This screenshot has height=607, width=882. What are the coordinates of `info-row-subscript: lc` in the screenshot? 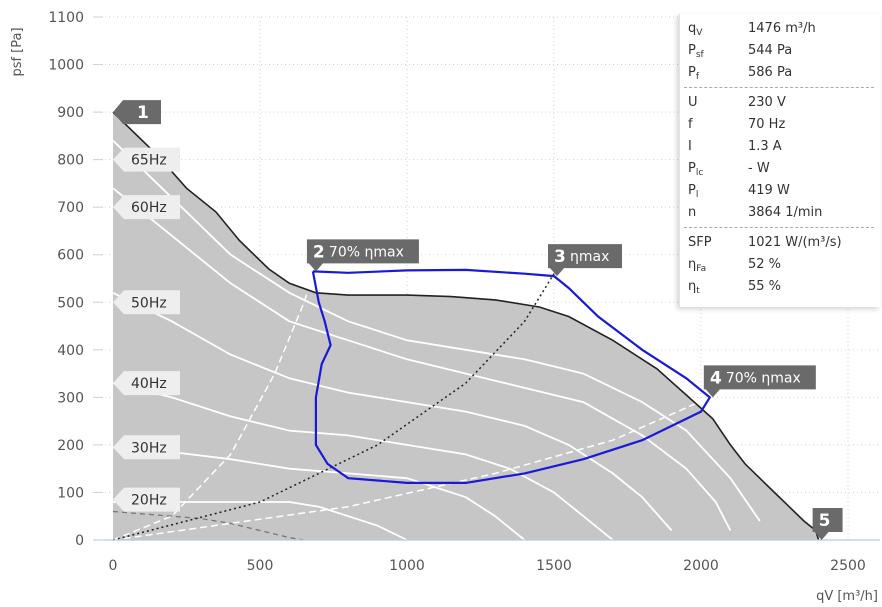 It's located at (699, 173).